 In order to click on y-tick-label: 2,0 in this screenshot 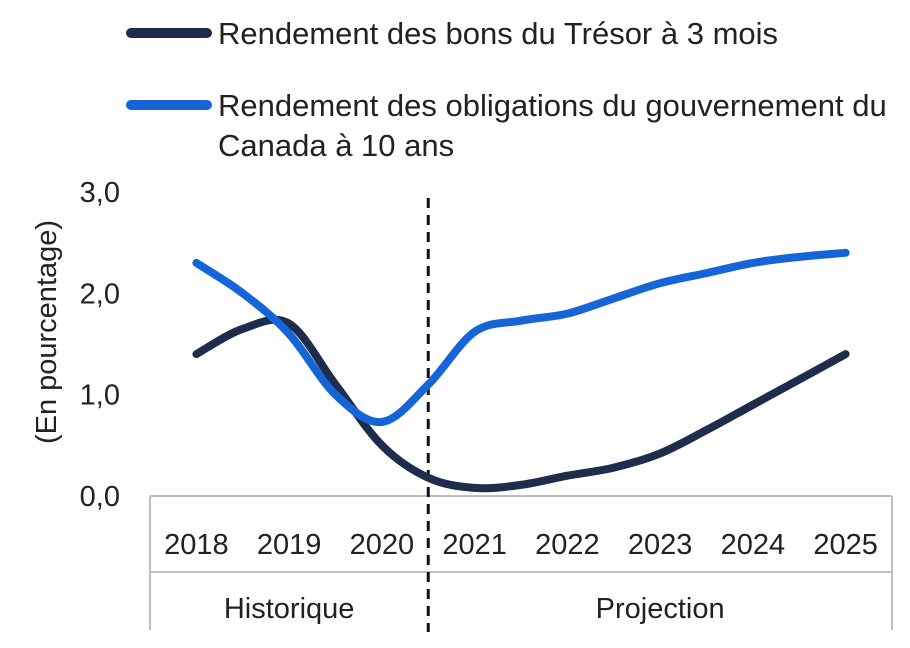, I will do `click(100, 294)`.